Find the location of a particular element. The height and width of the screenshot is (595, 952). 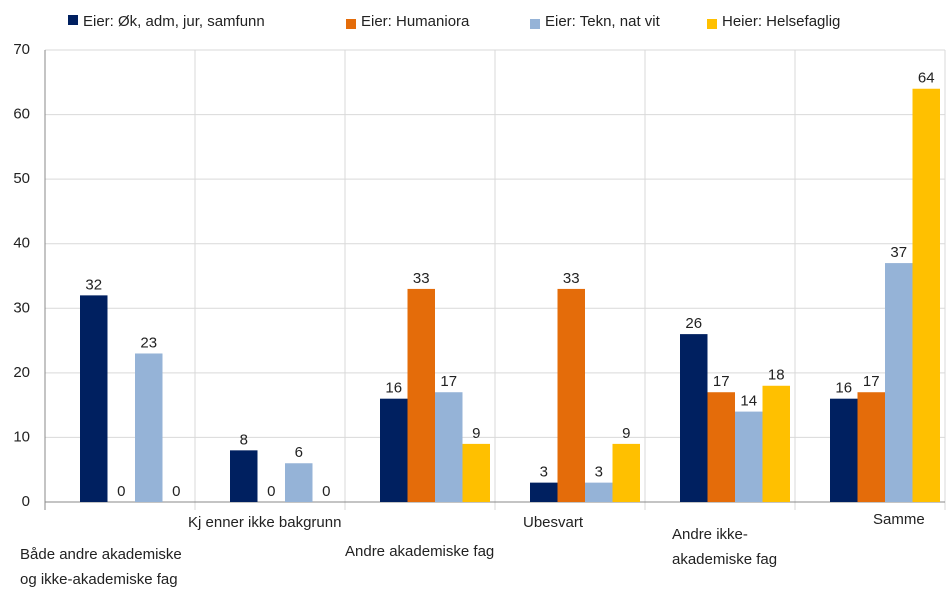

x-tick-label: Ubesvart is located at coordinates (553, 522).